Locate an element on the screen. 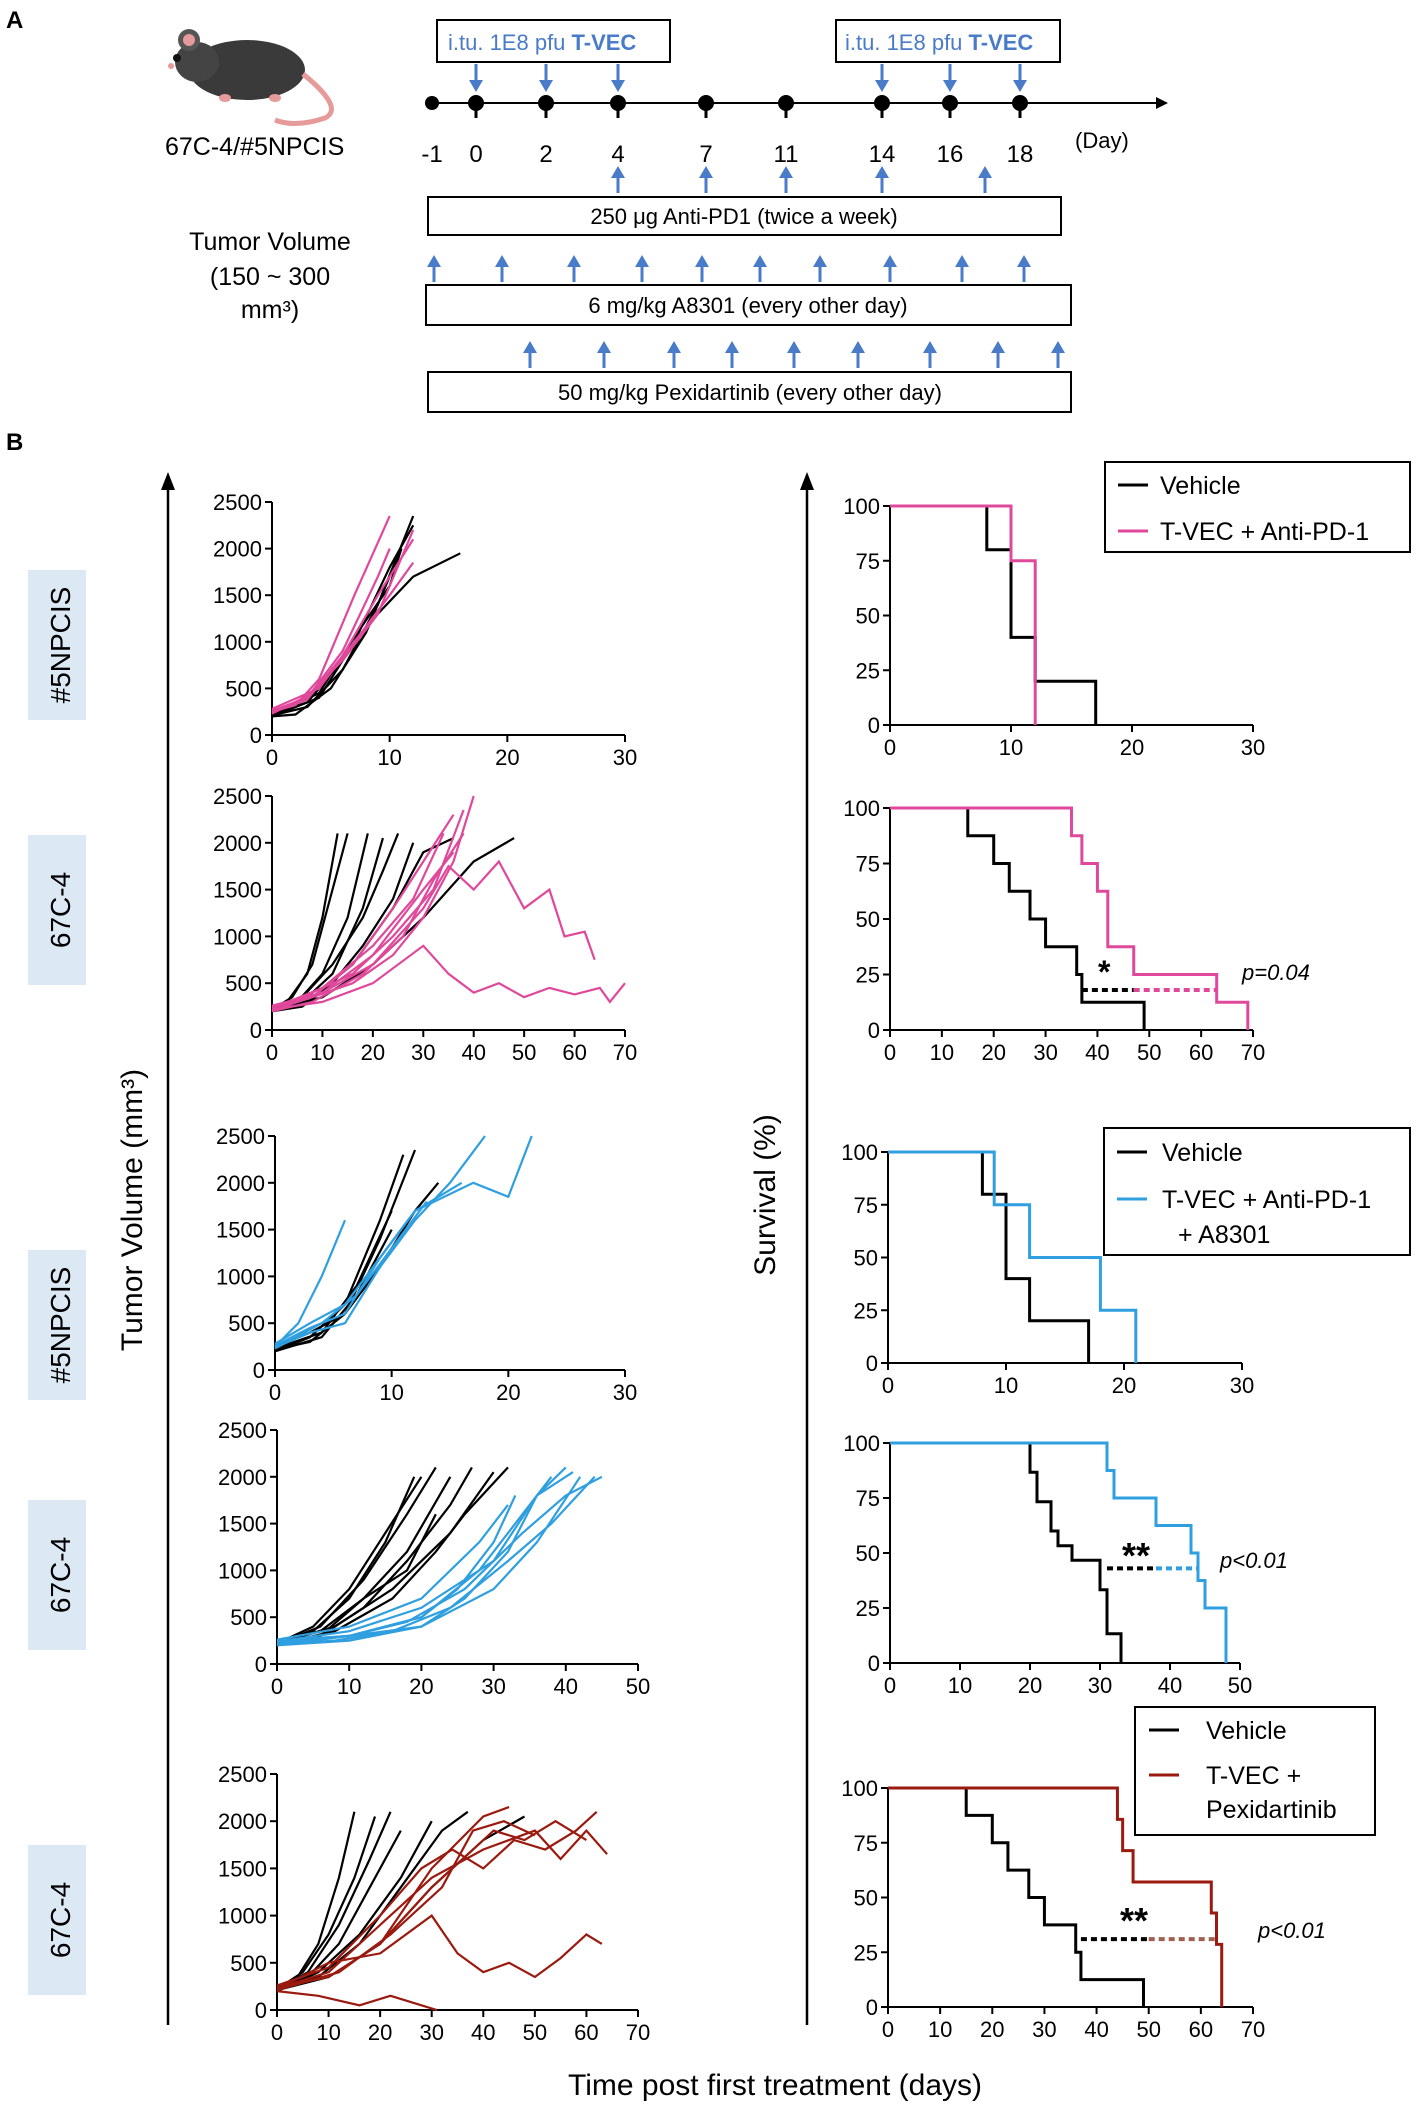 This screenshot has width=1426, height=2105. tumor-67c4-a8301: 0 500 1000 1500 2000 2500 0 10 20 30 40 50 is located at coordinates (434, 1558).